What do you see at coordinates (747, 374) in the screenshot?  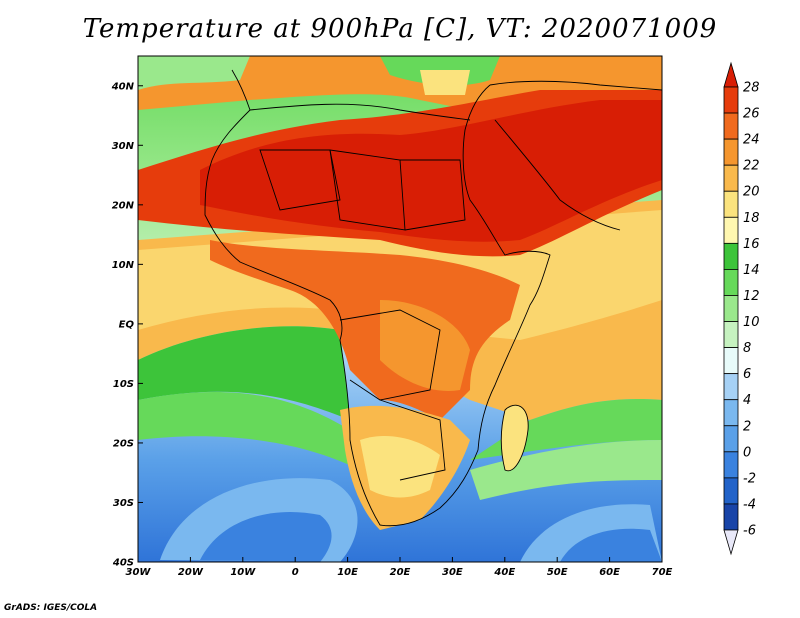 I see `colorbar-label: 6` at bounding box center [747, 374].